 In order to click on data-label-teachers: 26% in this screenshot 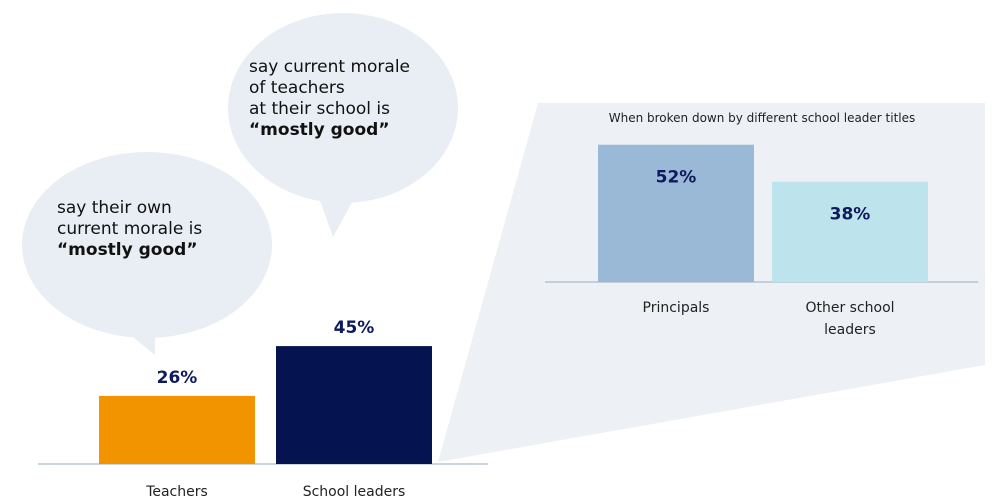, I will do `click(177, 378)`.